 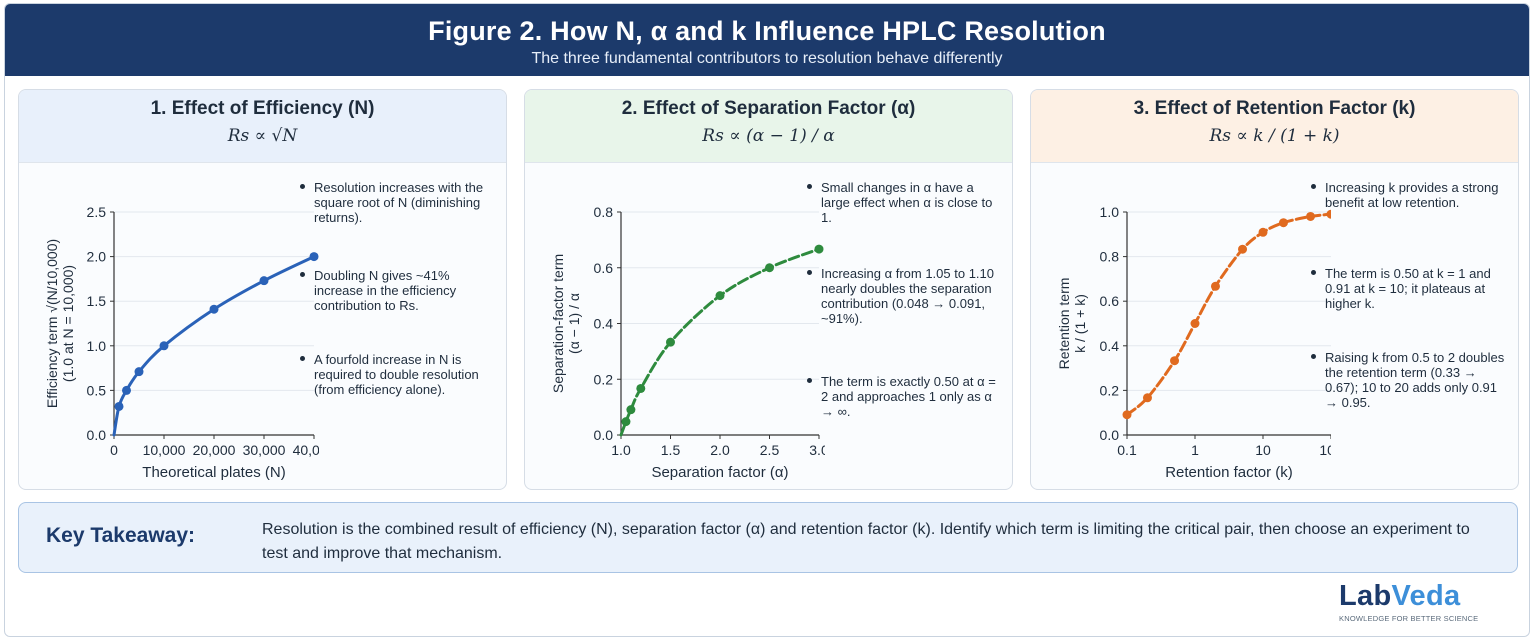 I want to click on y-tick-label: 1.5, so click(x=97, y=301).